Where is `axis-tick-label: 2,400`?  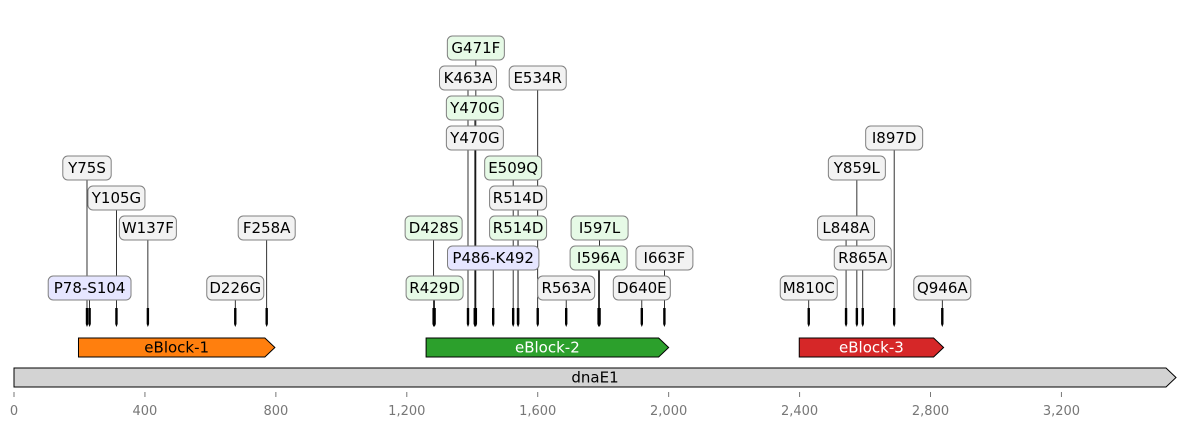
axis-tick-label: 2,400 is located at coordinates (799, 411).